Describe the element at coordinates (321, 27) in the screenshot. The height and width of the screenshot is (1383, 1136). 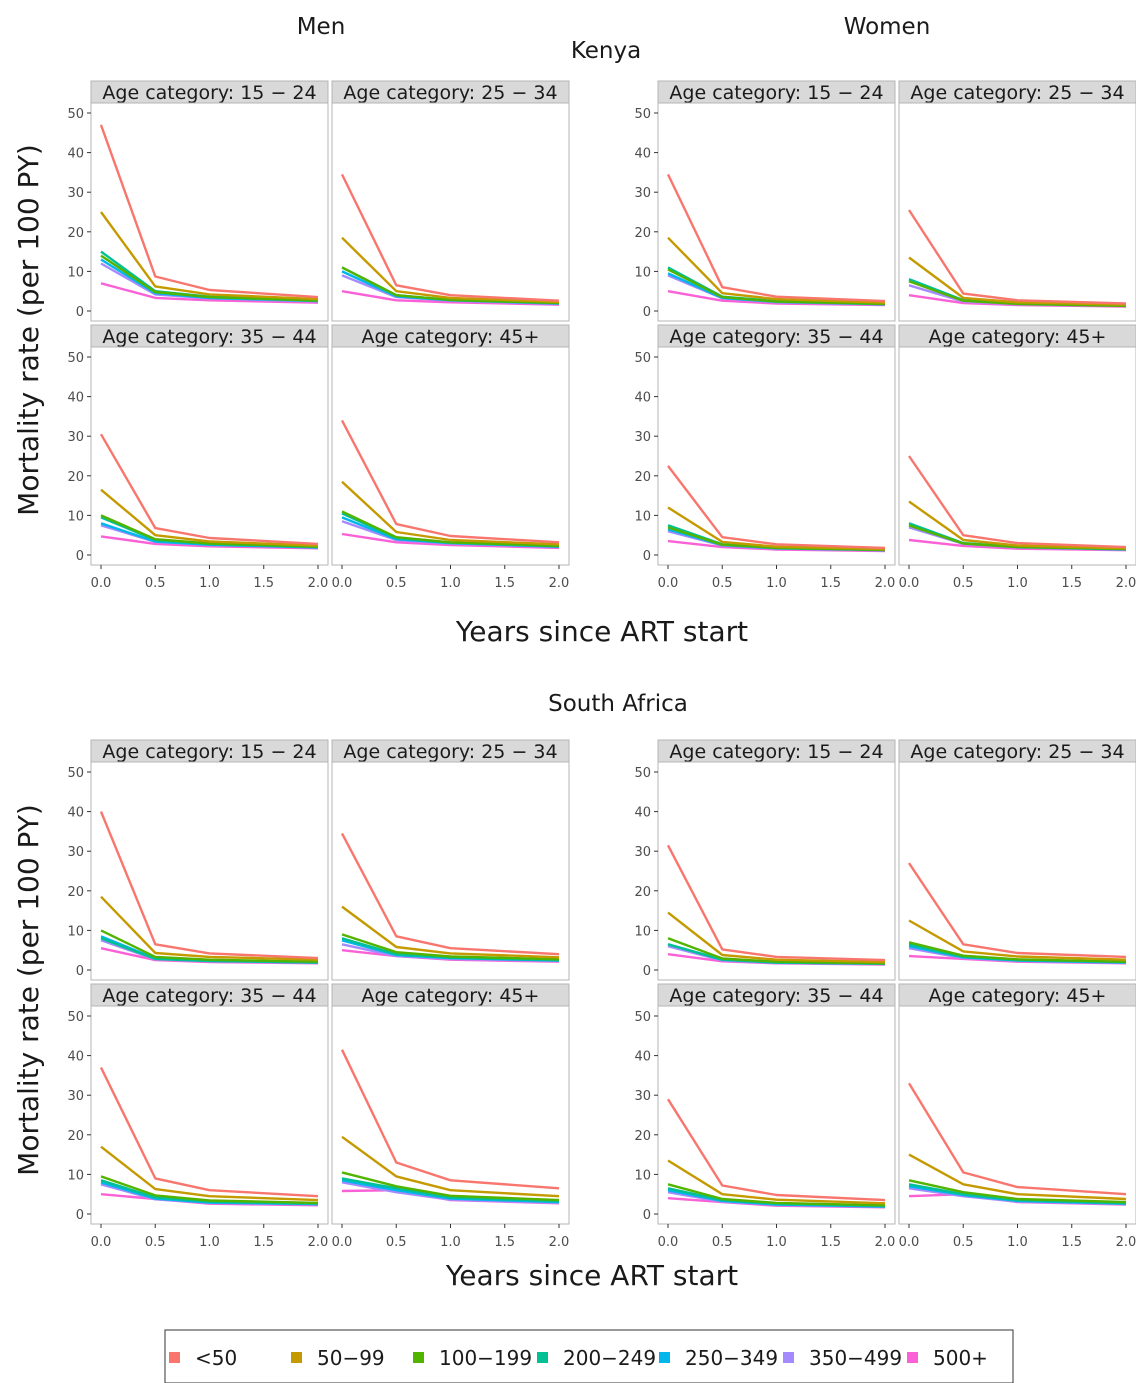
I see `title-men: Men` at that location.